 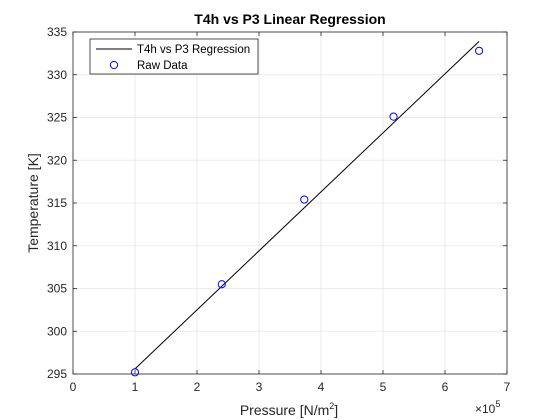 I want to click on x-tick-label: 1, so click(x=135, y=387).